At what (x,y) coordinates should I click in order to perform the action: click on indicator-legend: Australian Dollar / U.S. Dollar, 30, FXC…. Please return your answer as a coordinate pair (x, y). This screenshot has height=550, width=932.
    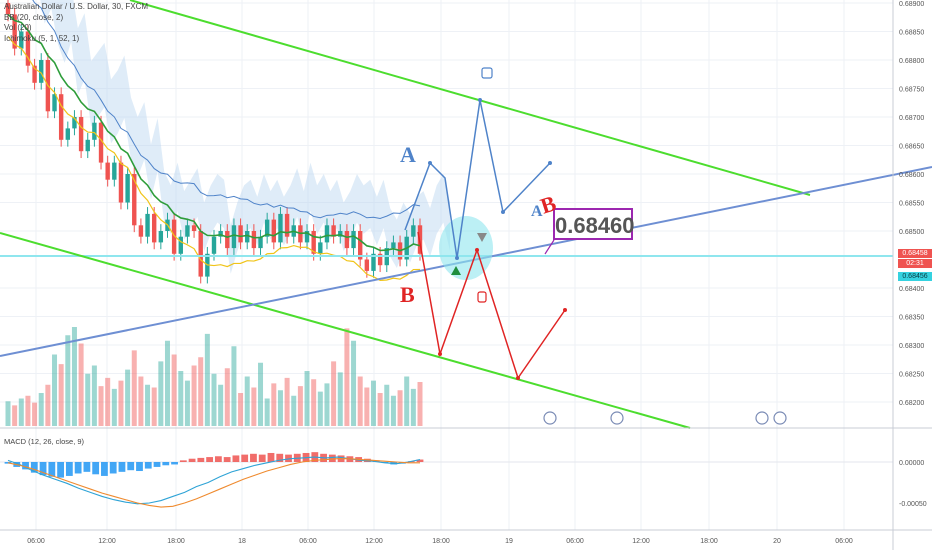
    Looking at the image, I should click on (76, 23).